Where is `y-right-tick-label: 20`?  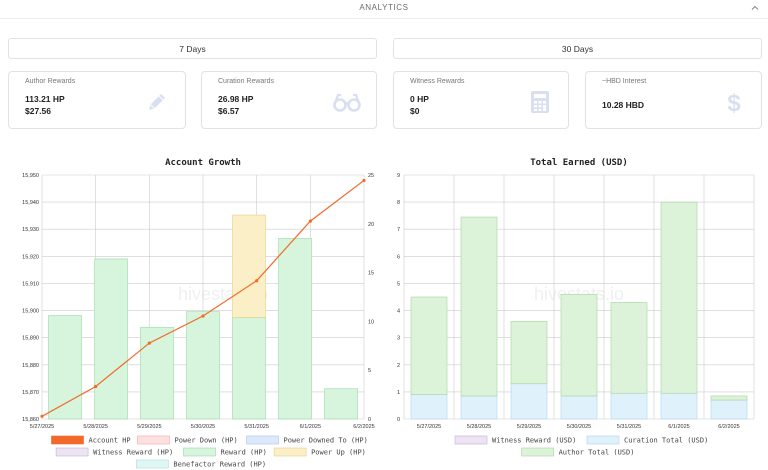 y-right-tick-label: 20 is located at coordinates (371, 225).